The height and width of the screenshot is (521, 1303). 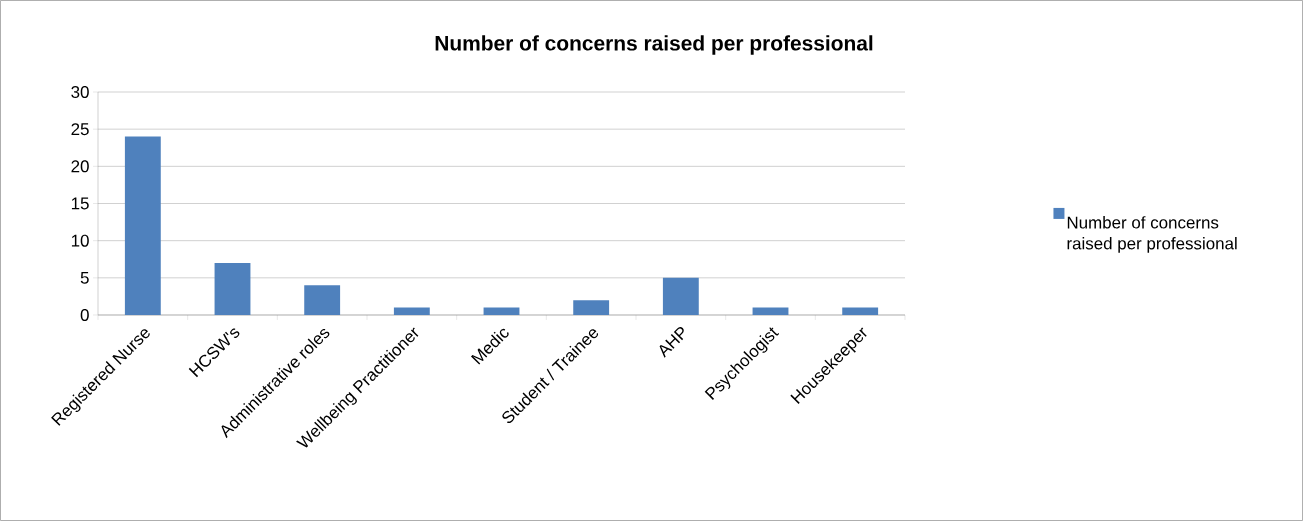 I want to click on y-tick-label: 25, so click(x=80, y=129).